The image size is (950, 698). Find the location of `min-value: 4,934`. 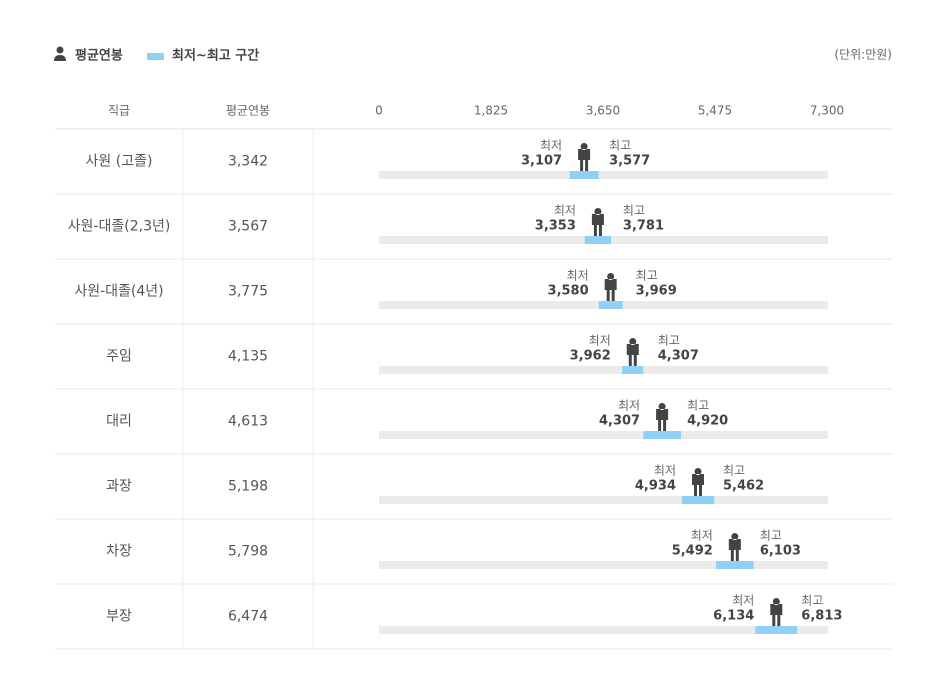

min-value: 4,934 is located at coordinates (655, 486).